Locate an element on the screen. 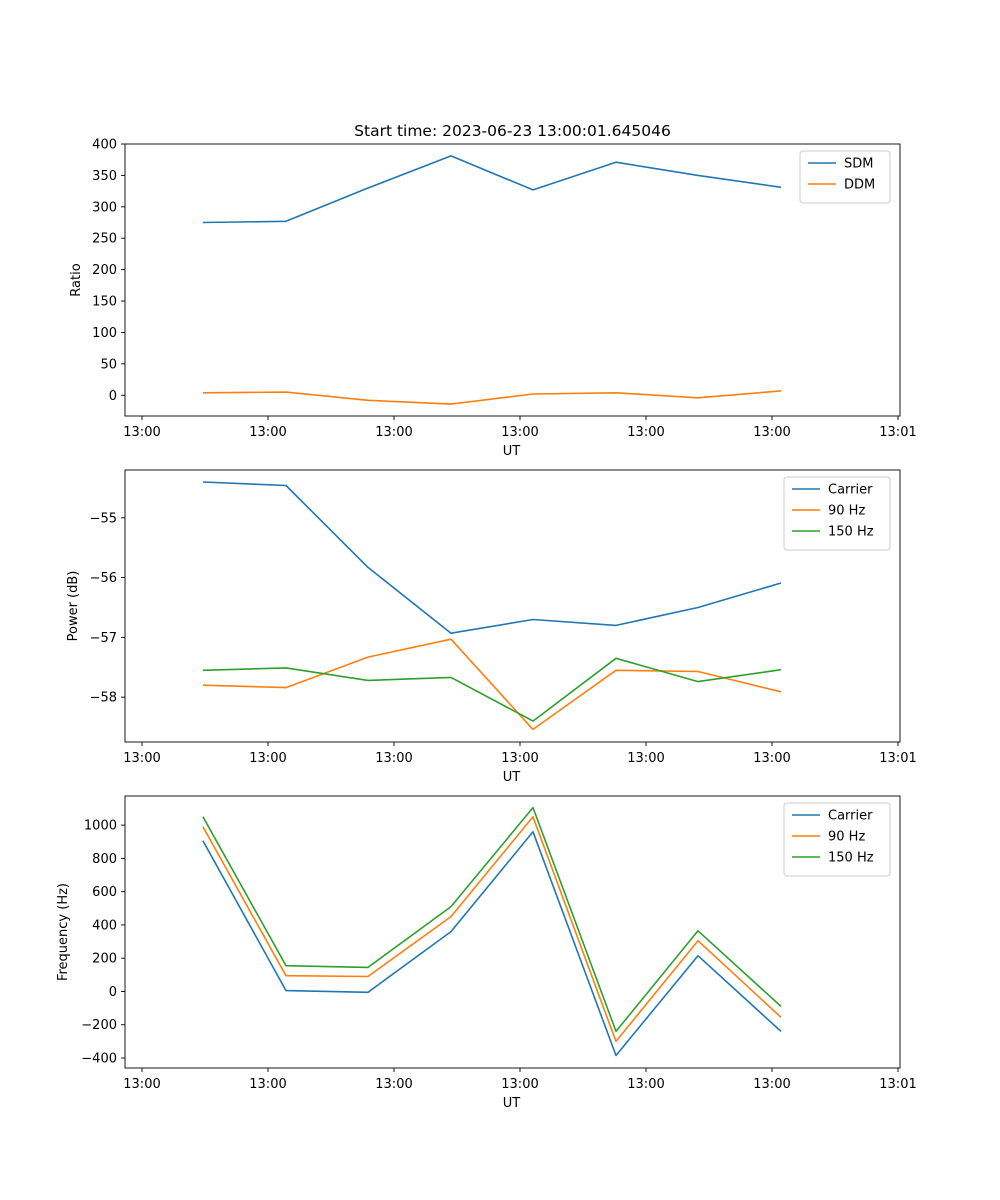  y-tick-label: 300 is located at coordinates (104, 207).